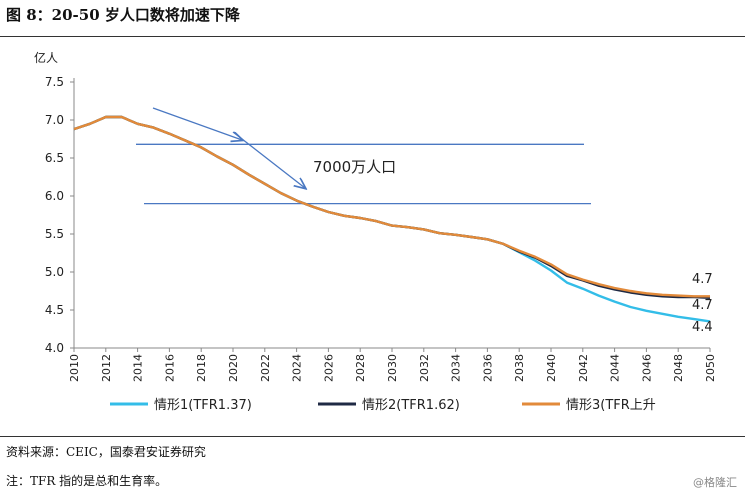 Image resolution: width=745 pixels, height=496 pixels. What do you see at coordinates (715, 482) in the screenshot?
I see `watermark: @格隆汇` at bounding box center [715, 482].